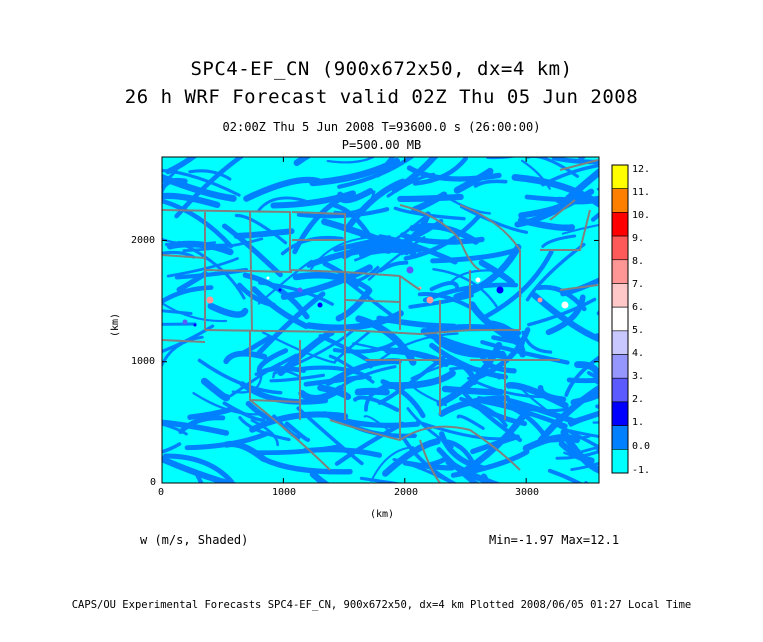 Image resolution: width=763 pixels, height=642 pixels. What do you see at coordinates (194, 540) in the screenshot?
I see `variable-label: w (m/s, Shaded)` at bounding box center [194, 540].